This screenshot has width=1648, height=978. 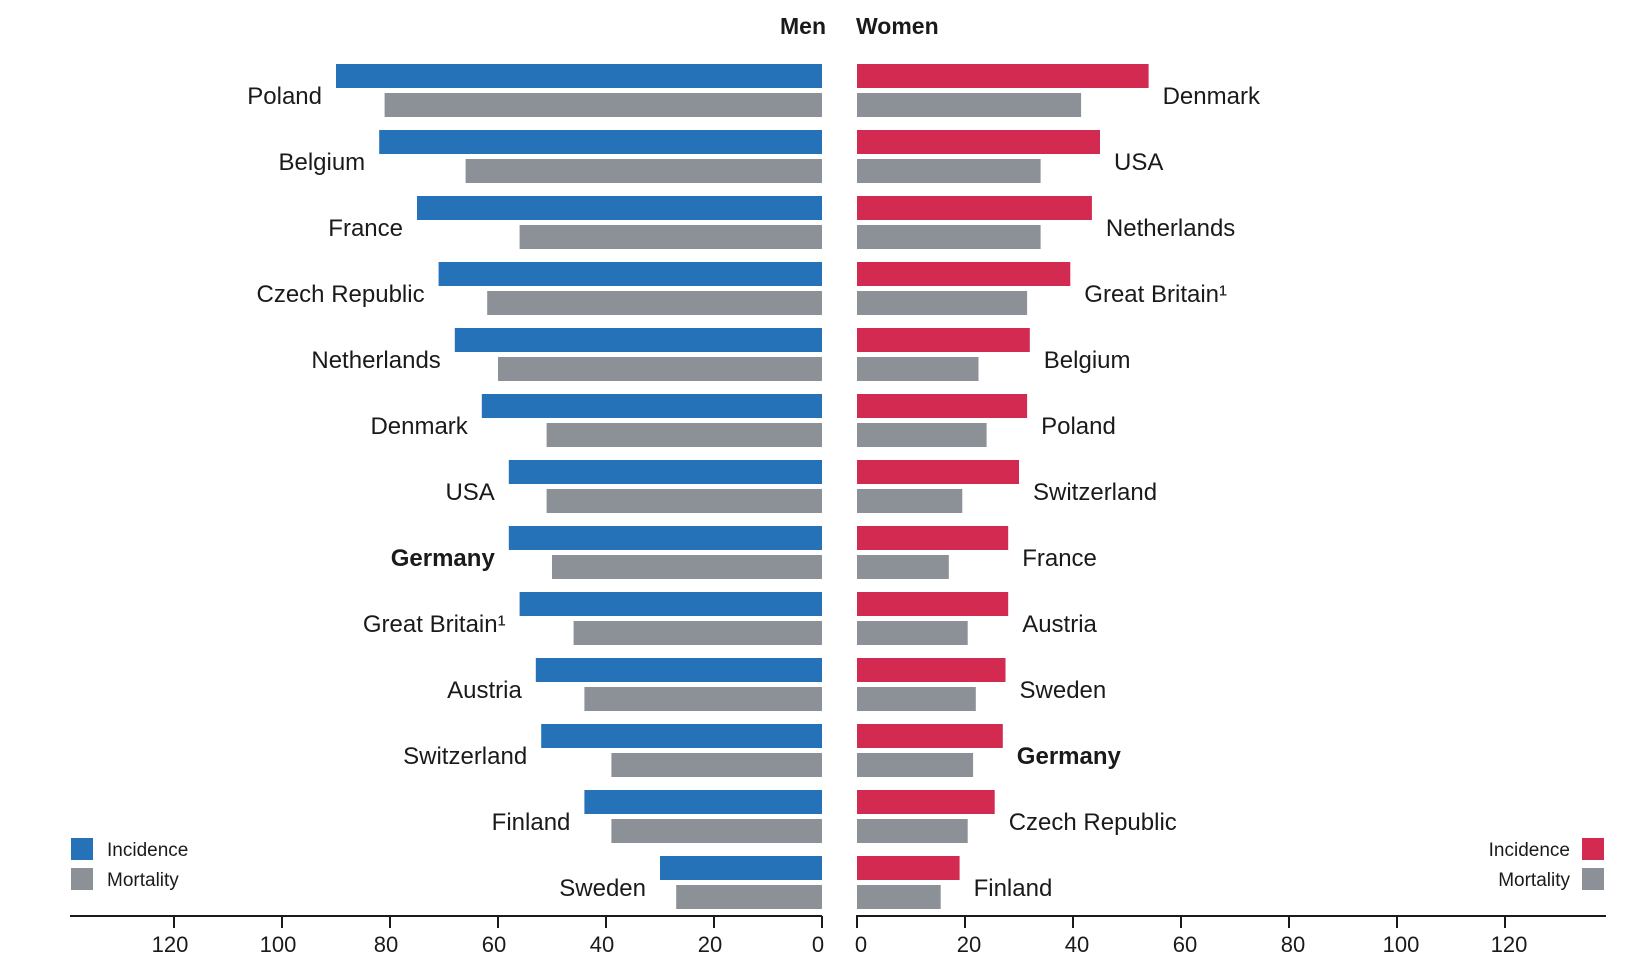 I want to click on women-incidence-bar-great-britain, so click(x=964, y=274).